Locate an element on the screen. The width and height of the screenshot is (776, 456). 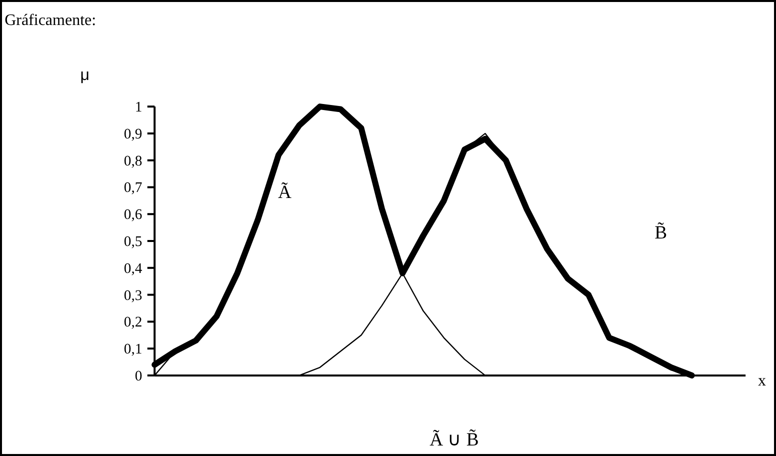
y-tick-label: 0,7 is located at coordinates (133, 188).